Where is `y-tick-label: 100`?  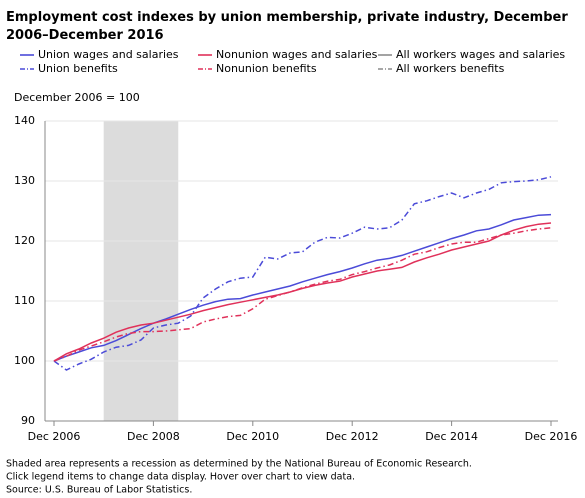
y-tick-label: 100 is located at coordinates (24, 360).